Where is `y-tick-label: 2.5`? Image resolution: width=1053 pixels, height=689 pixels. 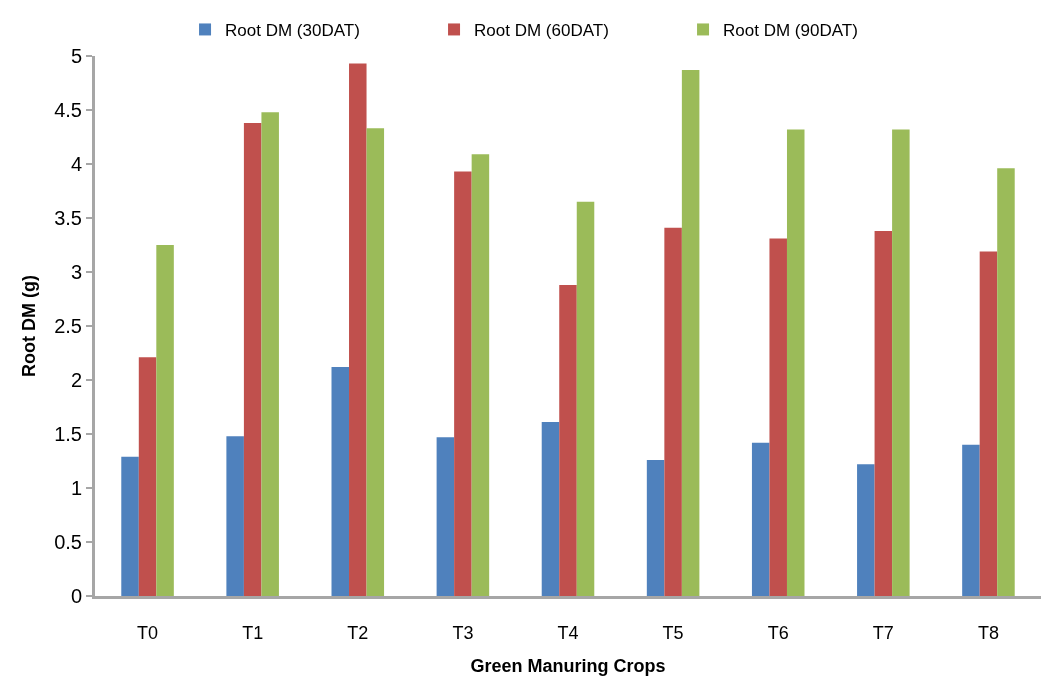
y-tick-label: 2.5 is located at coordinates (68, 326).